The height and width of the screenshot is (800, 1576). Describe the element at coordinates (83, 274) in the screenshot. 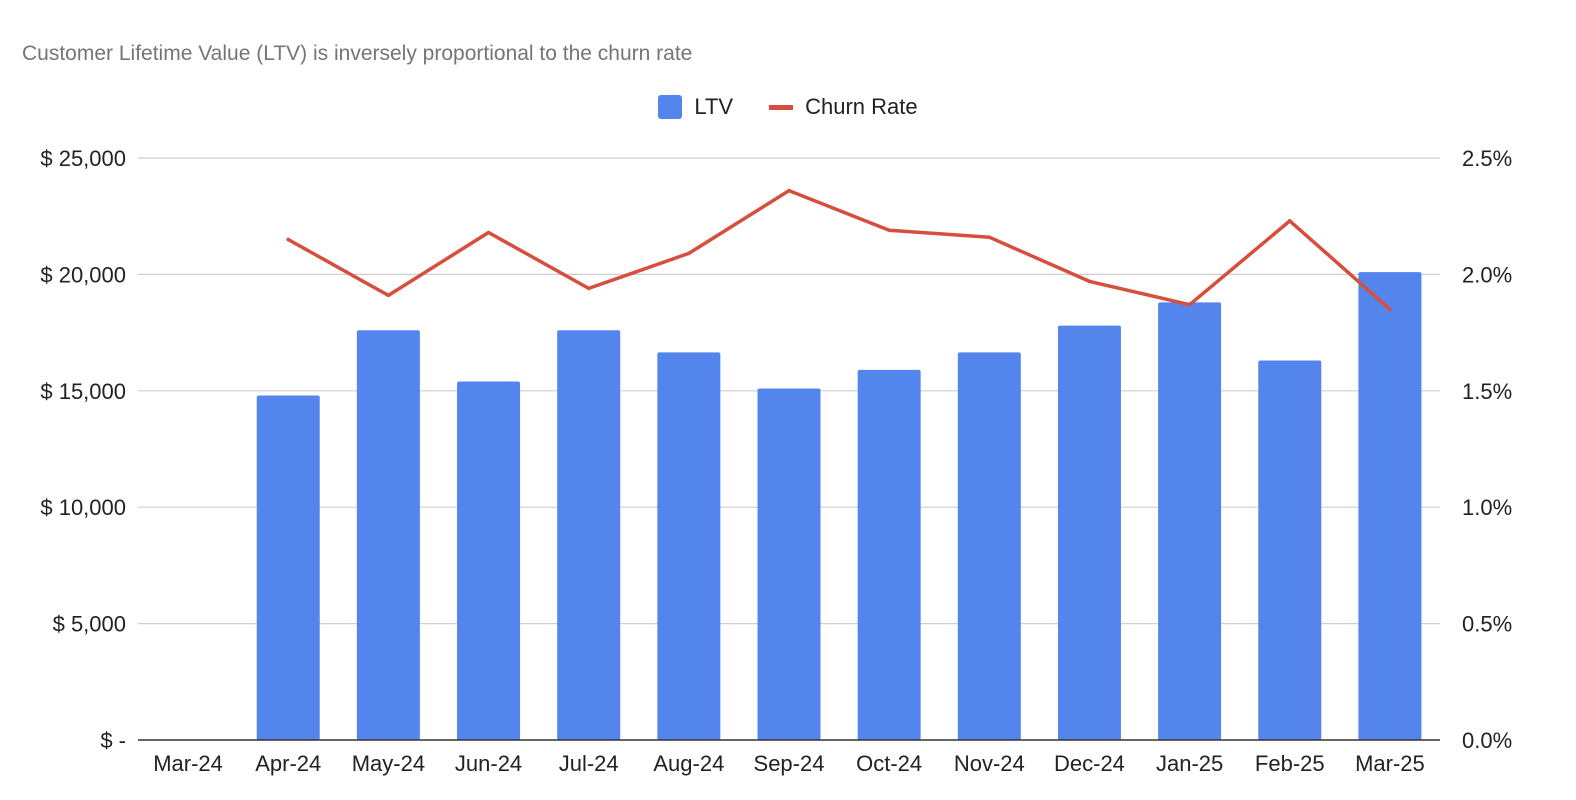

I see `y-left-tick-label: $ 20,000` at that location.